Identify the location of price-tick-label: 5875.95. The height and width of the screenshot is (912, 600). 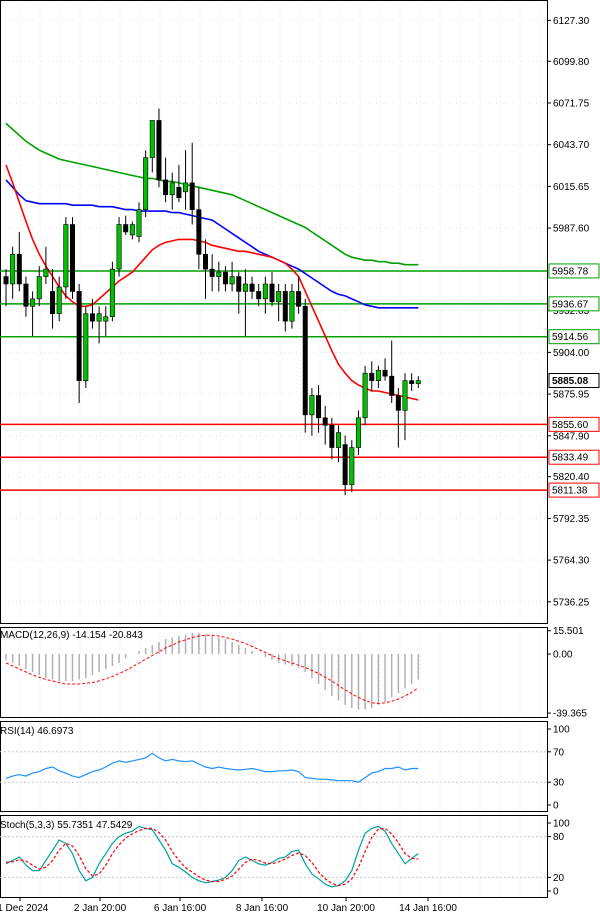
(571, 395).